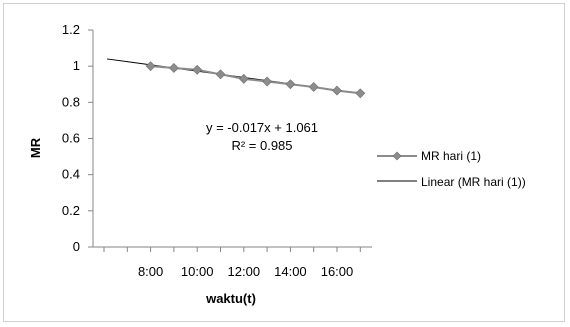 This screenshot has height=327, width=570. What do you see at coordinates (71, 29) in the screenshot?
I see `y-tick-label: 1.2` at bounding box center [71, 29].